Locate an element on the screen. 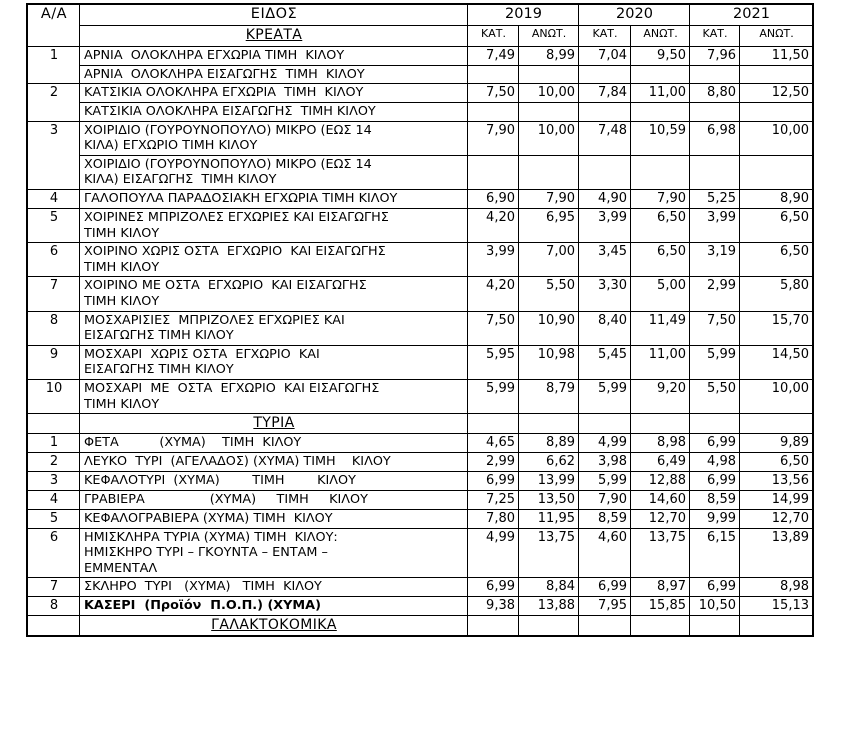 This screenshot has height=754, width=863. row-value-0: 5,95 is located at coordinates (493, 362).